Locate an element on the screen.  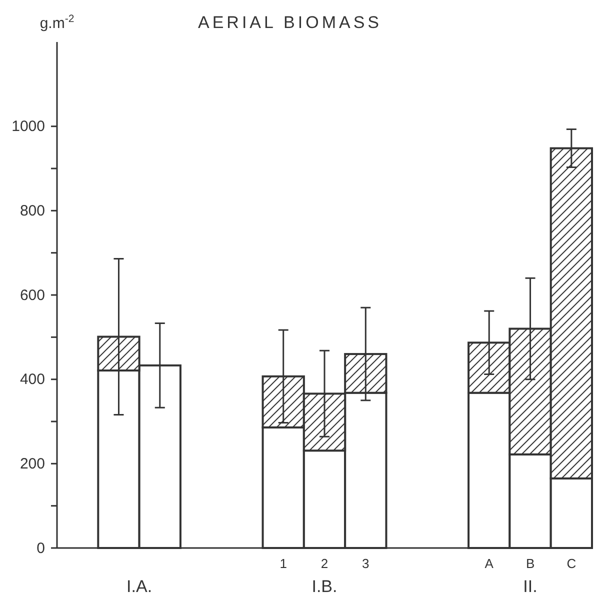
y-tick-label: 800 is located at coordinates (32, 211).